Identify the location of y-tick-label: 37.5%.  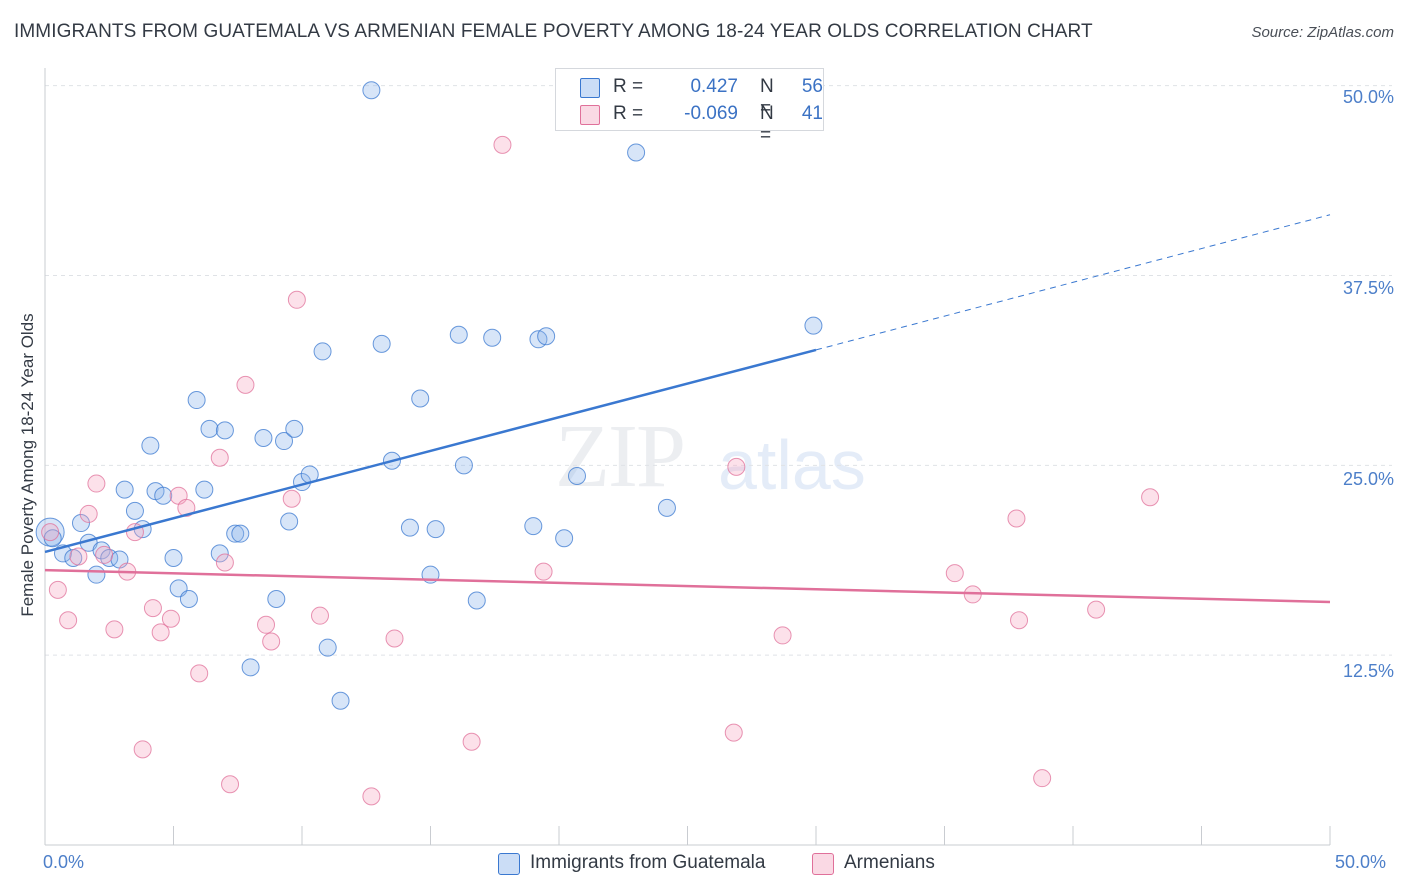
(1368, 288).